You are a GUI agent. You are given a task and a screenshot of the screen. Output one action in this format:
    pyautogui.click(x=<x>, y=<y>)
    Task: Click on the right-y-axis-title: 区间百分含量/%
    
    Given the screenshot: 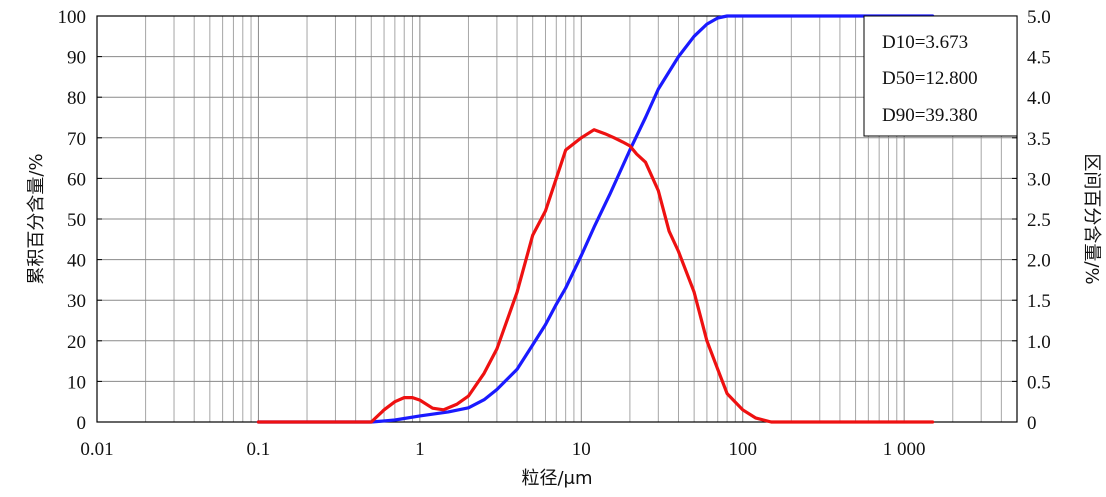 What is the action you would take?
    pyautogui.click(x=1091, y=218)
    